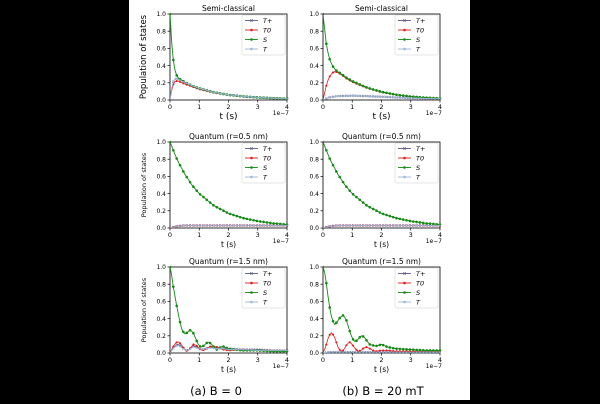 The width and height of the screenshot is (600, 404). What do you see at coordinates (404, 292) in the screenshot?
I see `legend-marker-S` at bounding box center [404, 292].